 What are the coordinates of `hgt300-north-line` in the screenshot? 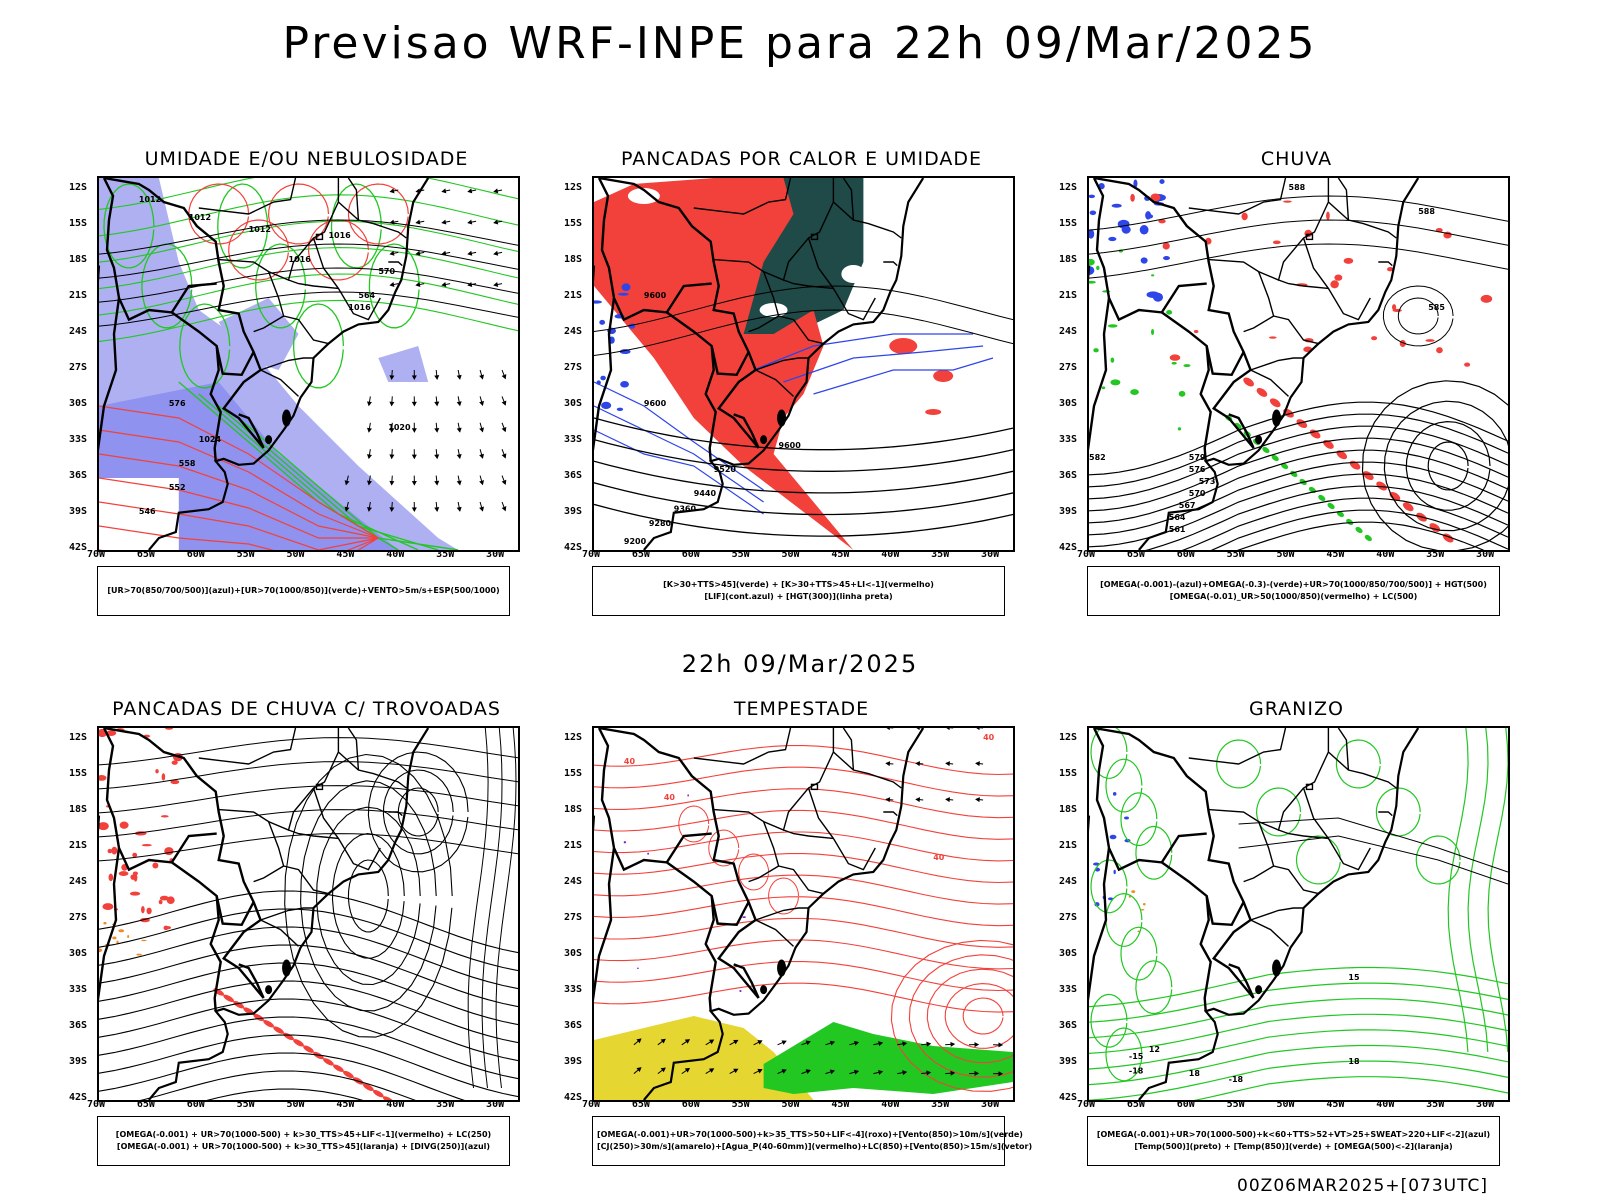 It's located at (803, 332).